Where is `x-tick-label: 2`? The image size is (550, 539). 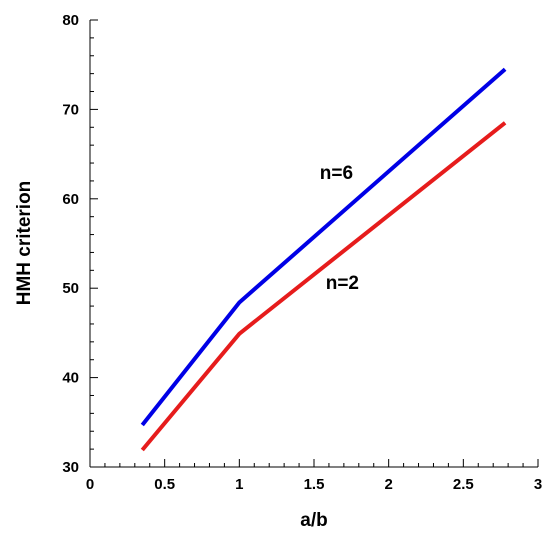
x-tick-label: 2 is located at coordinates (388, 484).